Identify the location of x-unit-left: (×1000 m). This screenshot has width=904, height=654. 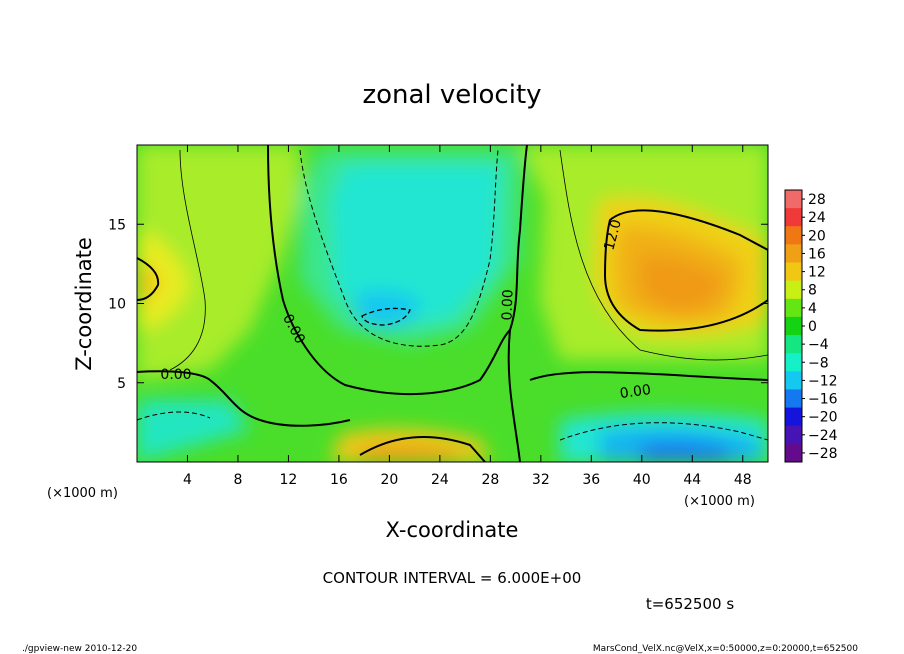
(82, 493).